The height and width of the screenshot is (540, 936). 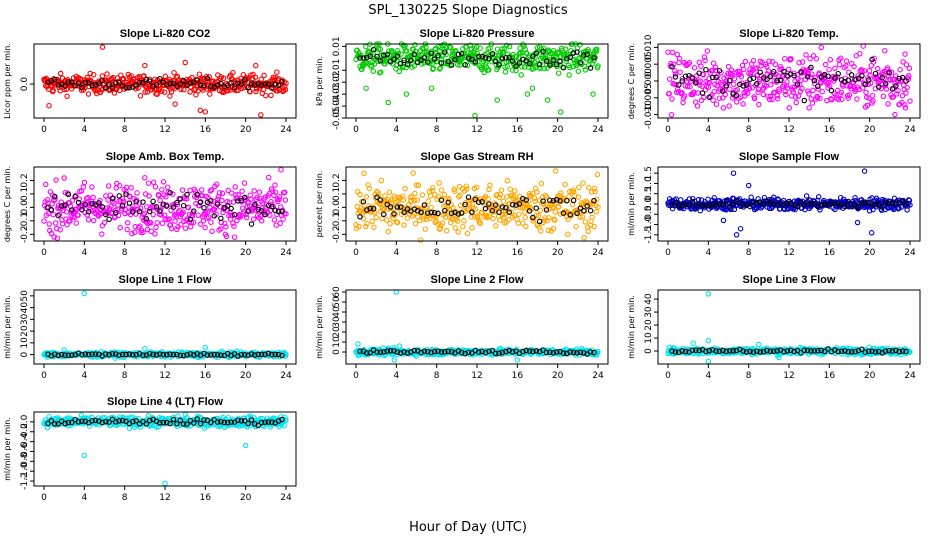 What do you see at coordinates (337, 46) in the screenshot?
I see `y-tick-label: 0.01` at bounding box center [337, 46].